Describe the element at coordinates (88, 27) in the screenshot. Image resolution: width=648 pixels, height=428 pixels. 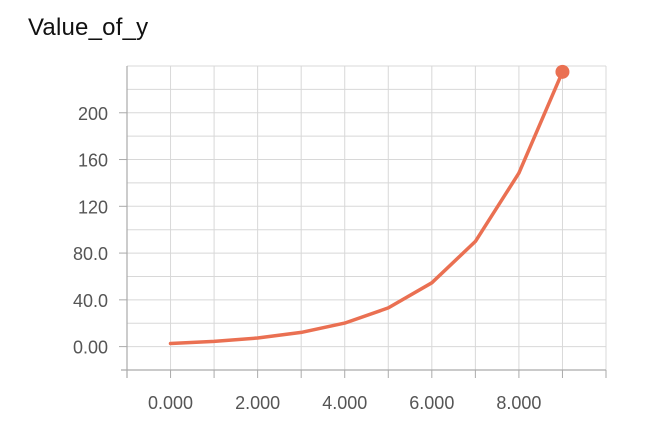
I see `chart-title: Value_of_y` at that location.